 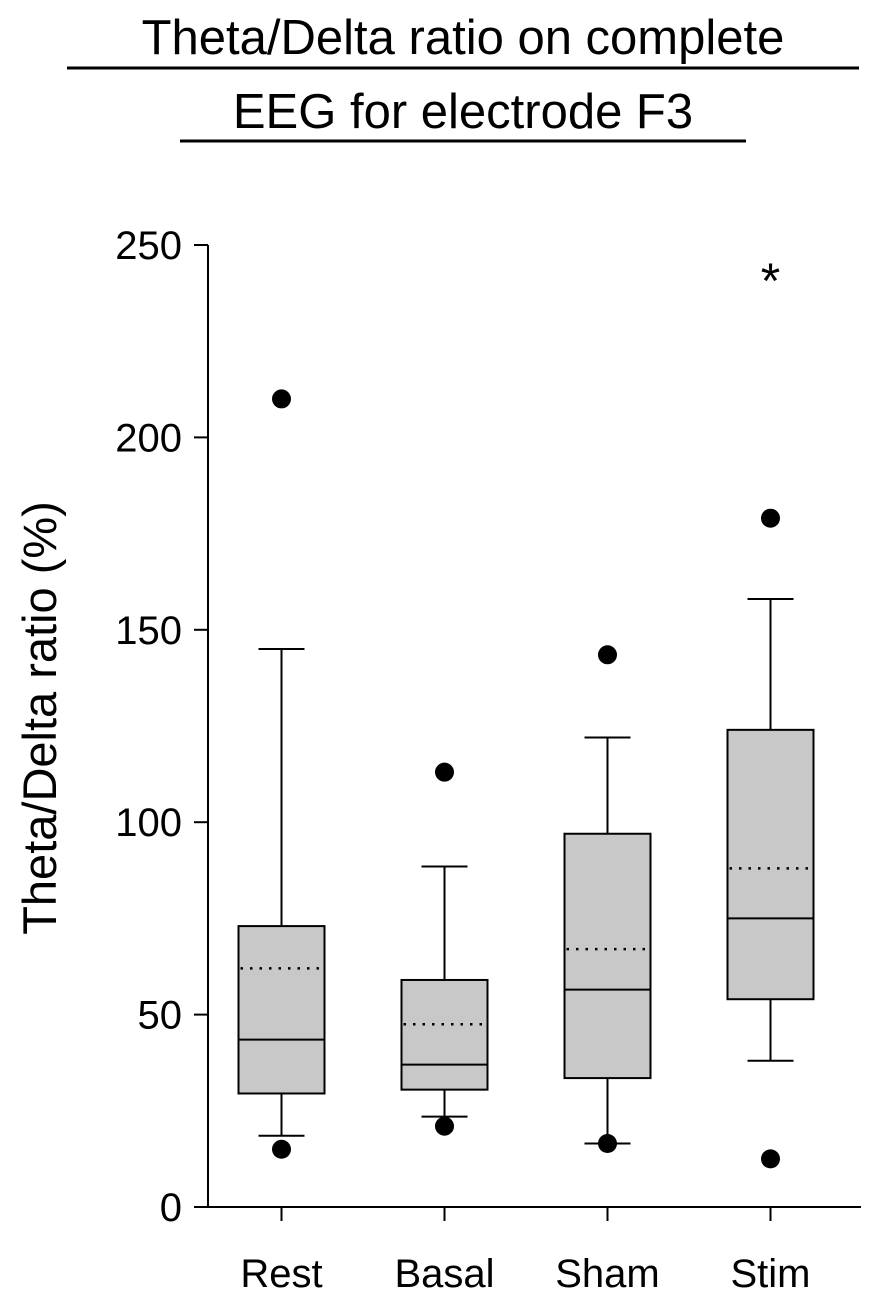 I want to click on box-stim, so click(x=770, y=838).